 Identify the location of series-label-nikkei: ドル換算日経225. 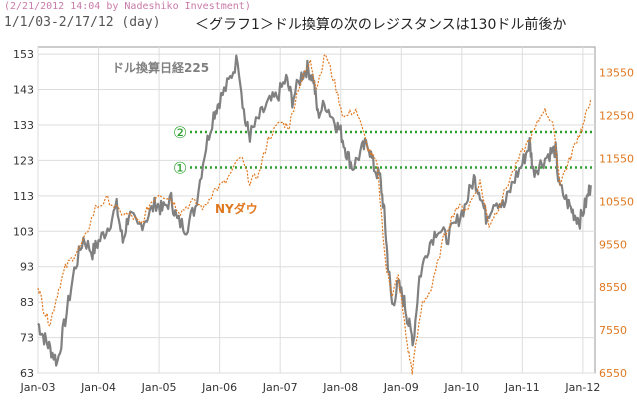
(160, 67).